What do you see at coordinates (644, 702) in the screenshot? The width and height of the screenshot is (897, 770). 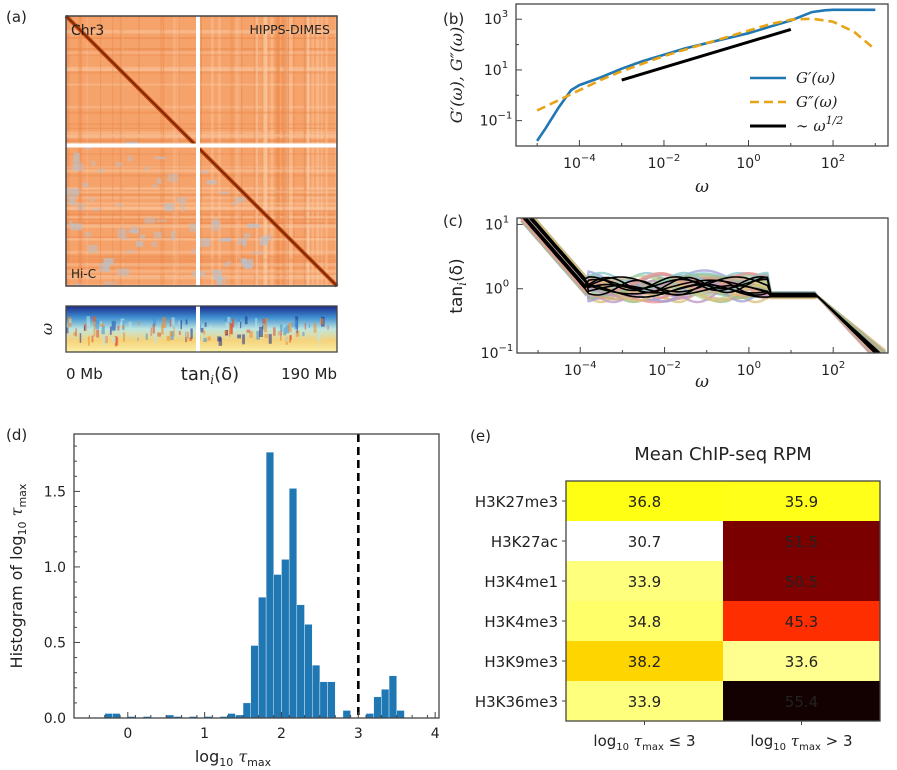 I see `heatmap-value: 33.9` at bounding box center [644, 702].